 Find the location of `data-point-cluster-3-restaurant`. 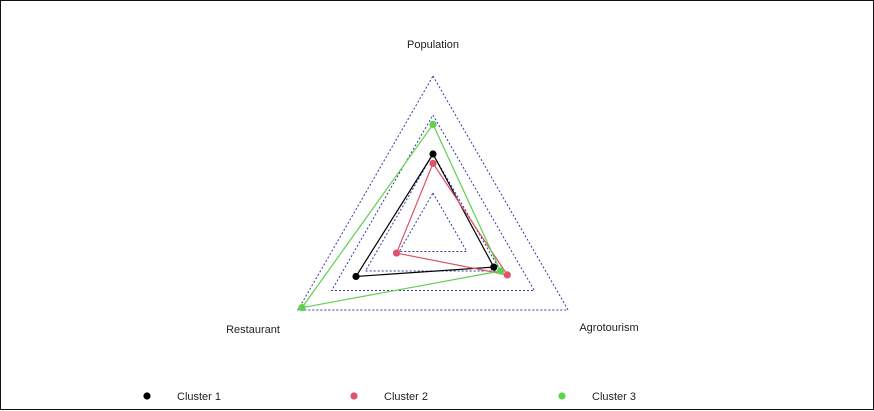

data-point-cluster-3-restaurant is located at coordinates (302, 308).